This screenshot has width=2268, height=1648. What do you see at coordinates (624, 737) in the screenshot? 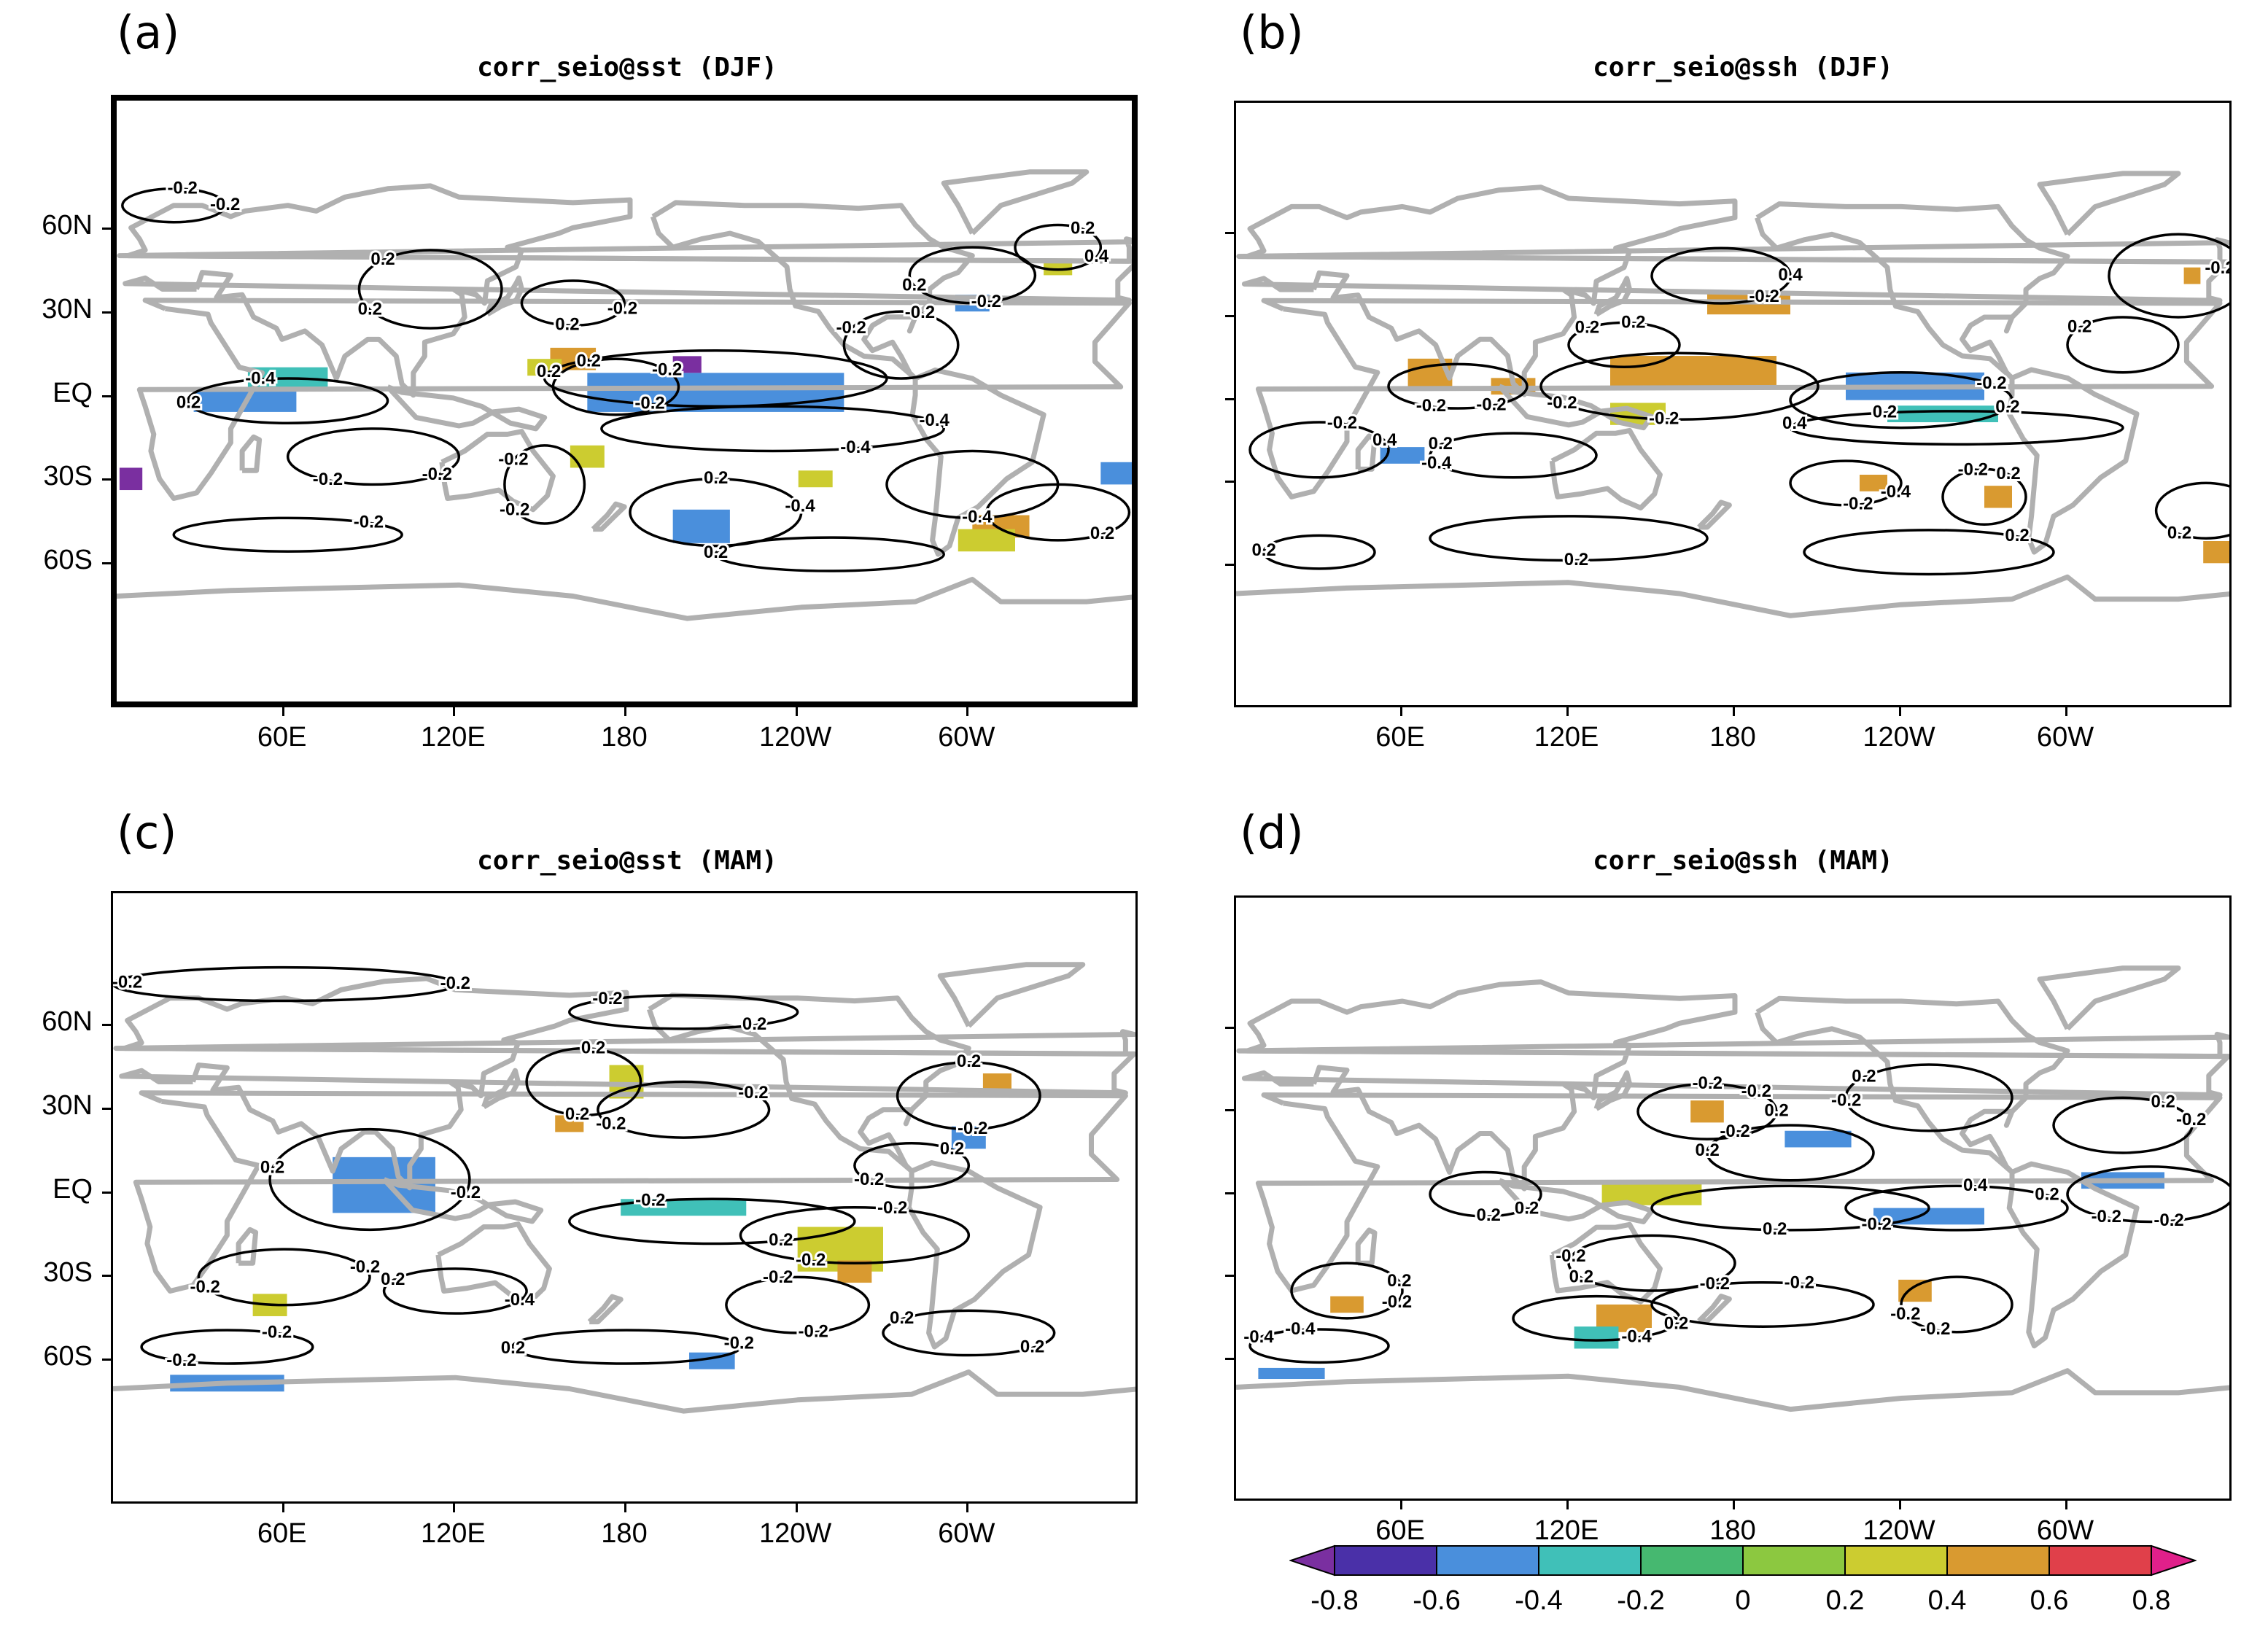
I see `x-tick-label: 180` at bounding box center [624, 737].